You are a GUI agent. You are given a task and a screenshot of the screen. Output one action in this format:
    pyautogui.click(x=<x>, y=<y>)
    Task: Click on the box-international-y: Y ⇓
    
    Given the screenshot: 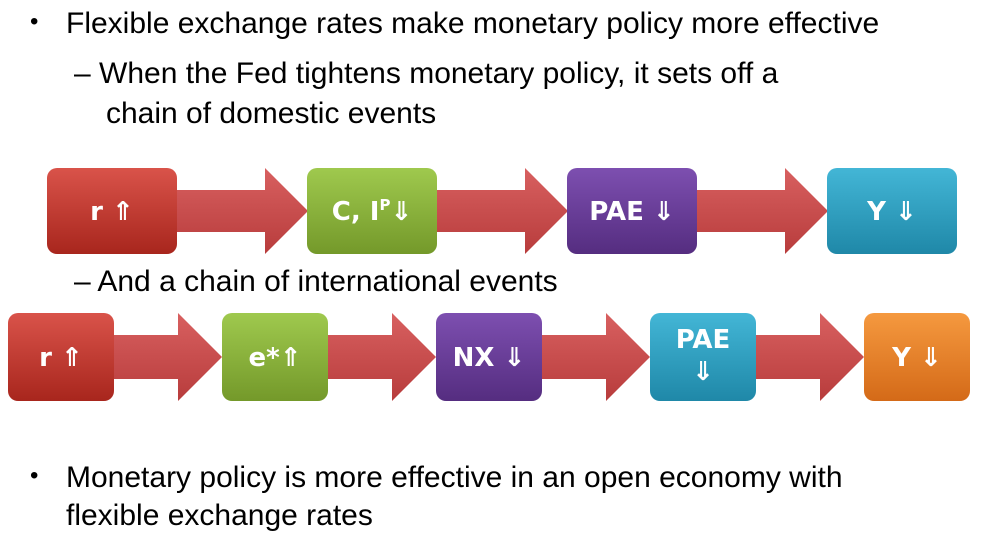 What is the action you would take?
    pyautogui.click(x=917, y=357)
    